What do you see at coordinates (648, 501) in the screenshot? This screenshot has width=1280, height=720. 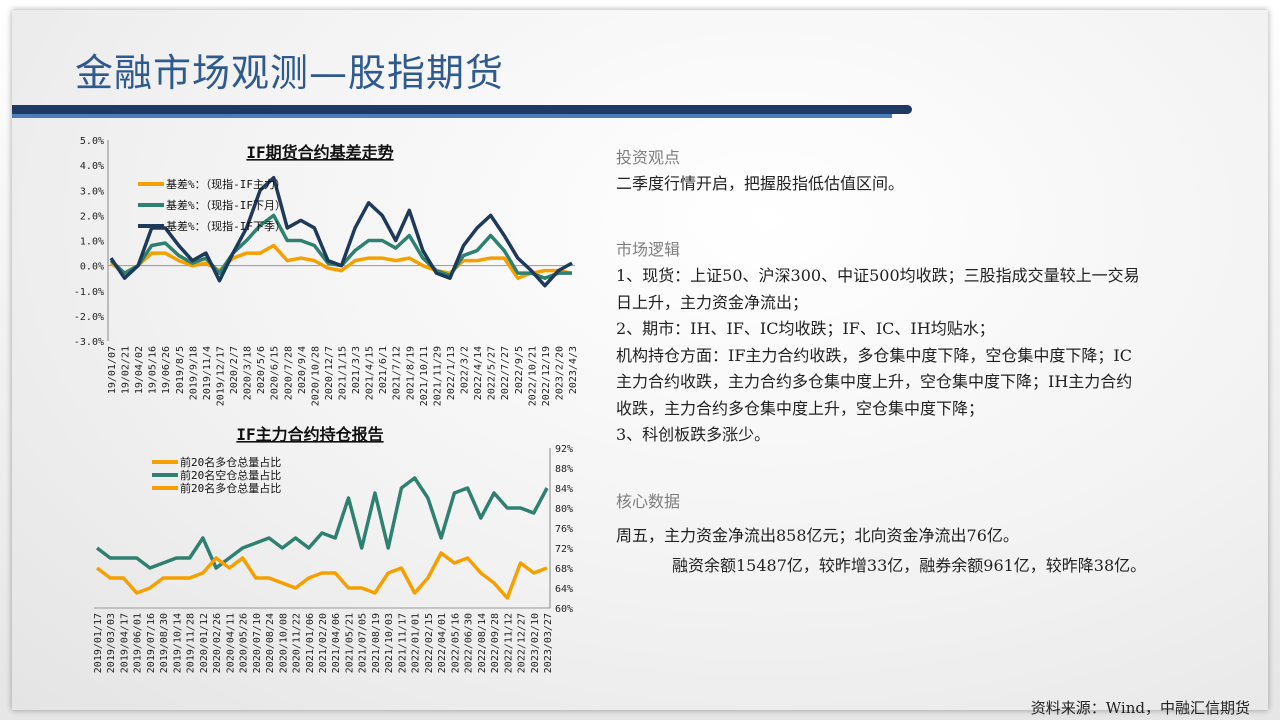 I see `data-heading: 核心数据` at bounding box center [648, 501].